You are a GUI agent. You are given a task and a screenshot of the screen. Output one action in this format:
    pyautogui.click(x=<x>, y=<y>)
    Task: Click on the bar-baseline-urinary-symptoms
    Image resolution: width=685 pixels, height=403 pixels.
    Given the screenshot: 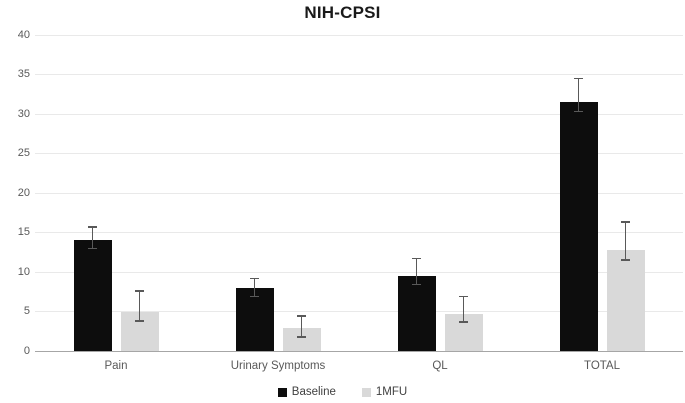 What is the action you would take?
    pyautogui.click(x=254, y=319)
    